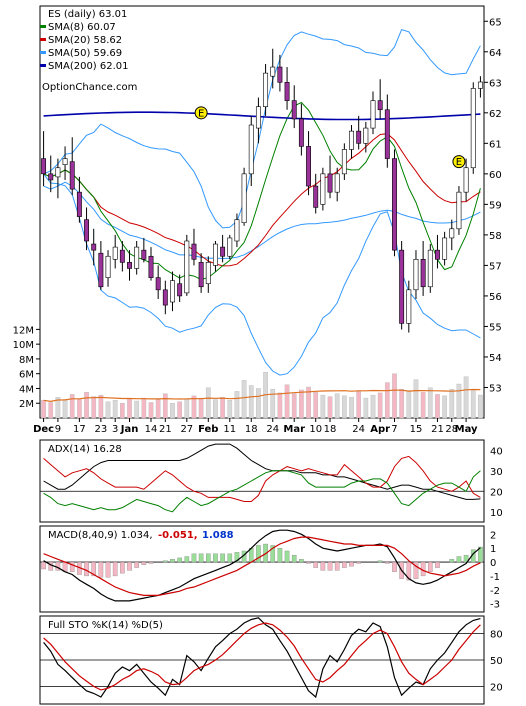  What do you see at coordinates (229, 429) in the screenshot?
I see `date-tick-label-10: 11` at bounding box center [229, 429].